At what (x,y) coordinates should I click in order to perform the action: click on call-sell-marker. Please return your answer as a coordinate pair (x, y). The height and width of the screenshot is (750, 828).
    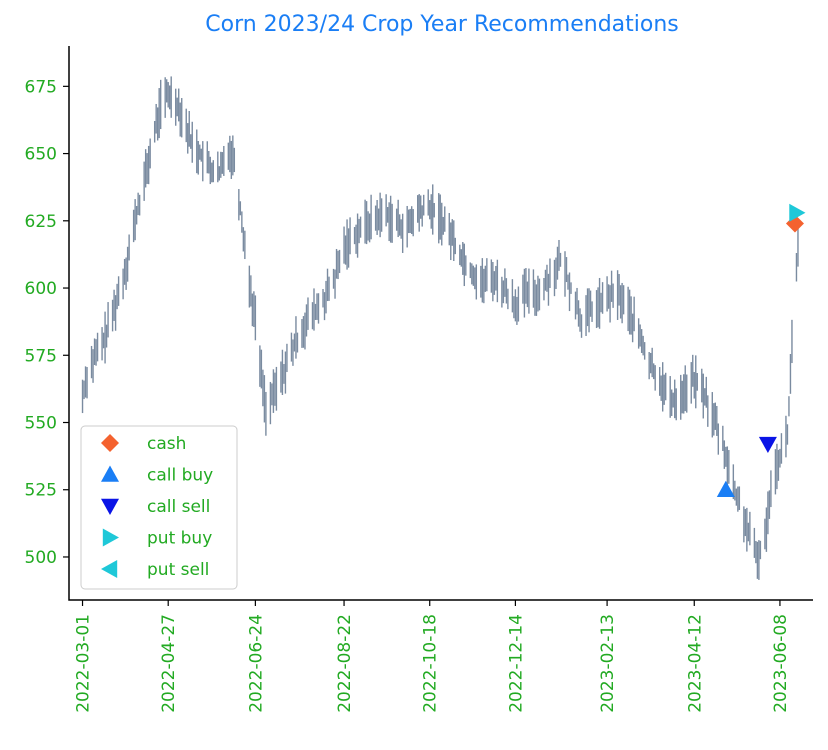
    Looking at the image, I should click on (767, 445).